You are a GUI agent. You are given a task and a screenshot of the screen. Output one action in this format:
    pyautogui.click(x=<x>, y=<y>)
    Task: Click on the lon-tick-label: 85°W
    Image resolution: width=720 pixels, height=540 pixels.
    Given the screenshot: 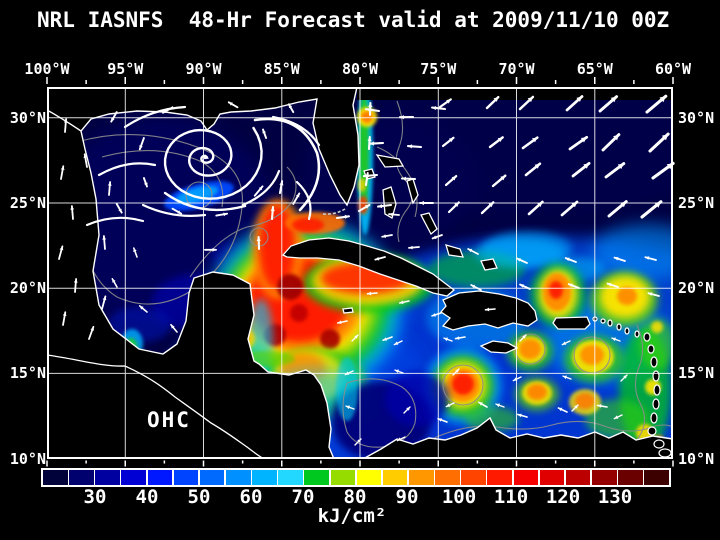 What is the action you would take?
    pyautogui.click(x=281, y=69)
    